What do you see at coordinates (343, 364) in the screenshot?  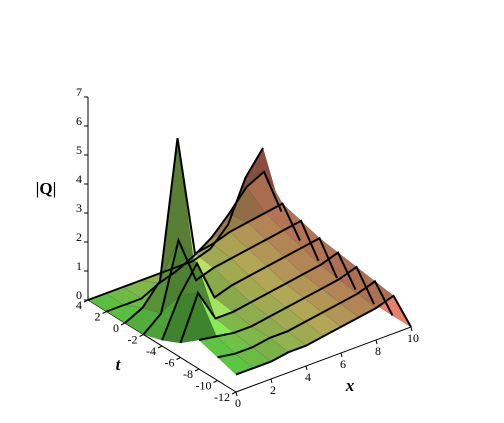 I see `x-tick-label: 6` at bounding box center [343, 364].